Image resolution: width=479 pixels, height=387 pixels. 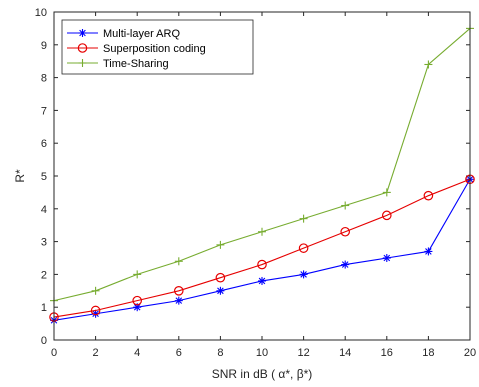 What do you see at coordinates (44, 210) in the screenshot?
I see `y-tick-label: 4` at bounding box center [44, 210].